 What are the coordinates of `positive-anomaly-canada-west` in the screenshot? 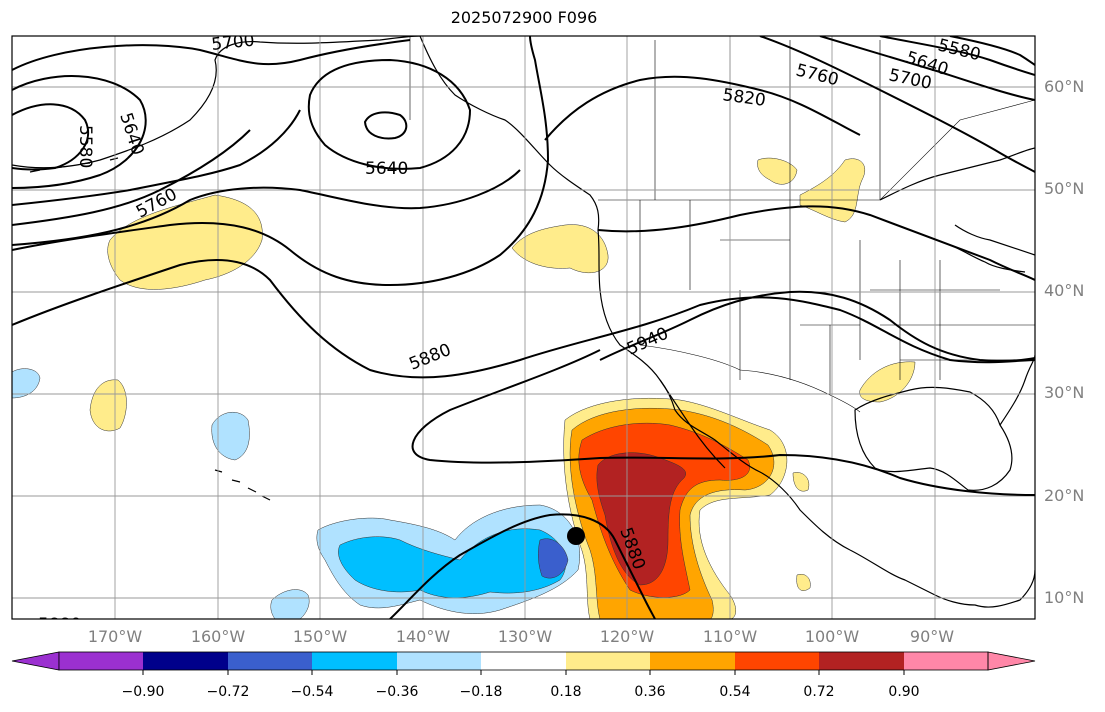 It's located at (777, 171).